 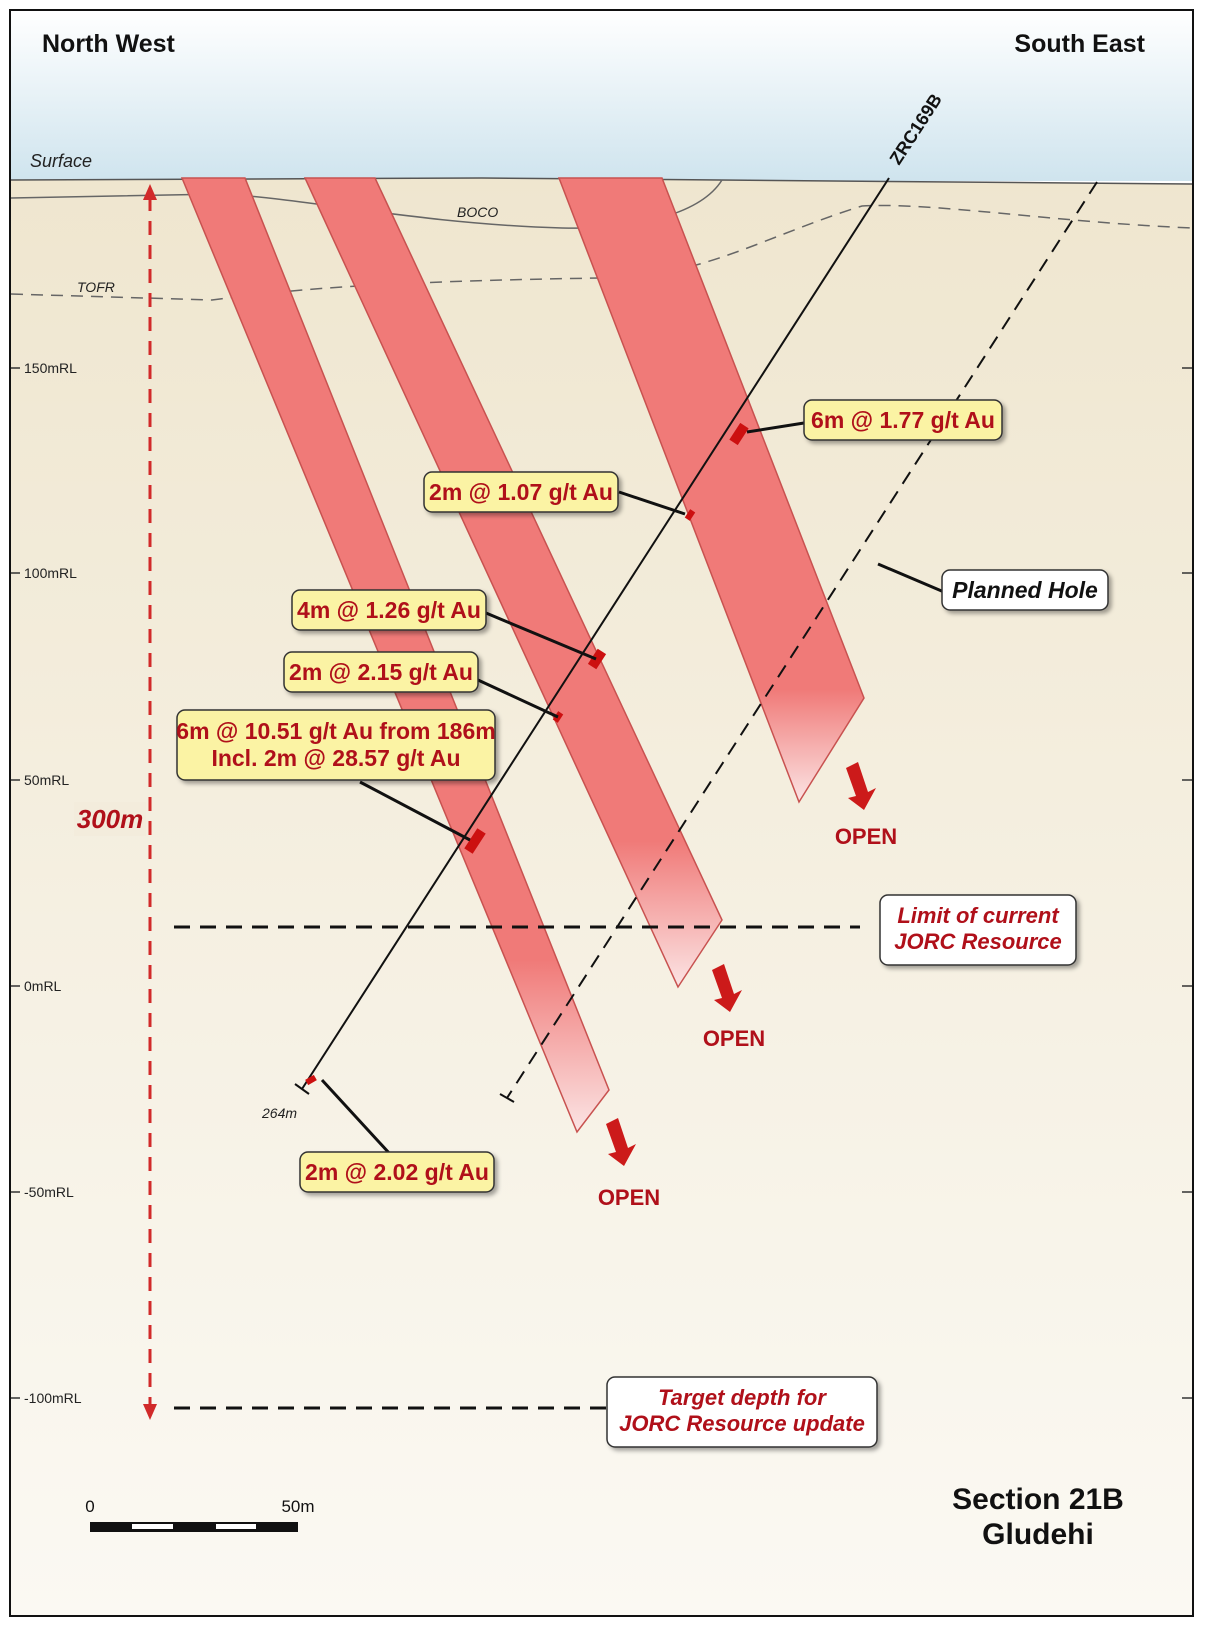 I want to click on target-depth-line2: JORC Resource update, so click(x=742, y=1423).